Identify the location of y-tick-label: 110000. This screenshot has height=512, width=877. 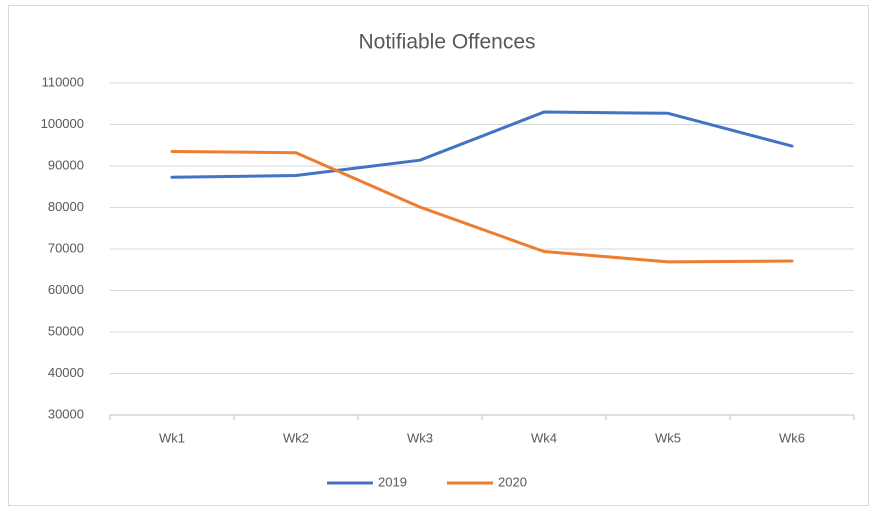
(63, 81).